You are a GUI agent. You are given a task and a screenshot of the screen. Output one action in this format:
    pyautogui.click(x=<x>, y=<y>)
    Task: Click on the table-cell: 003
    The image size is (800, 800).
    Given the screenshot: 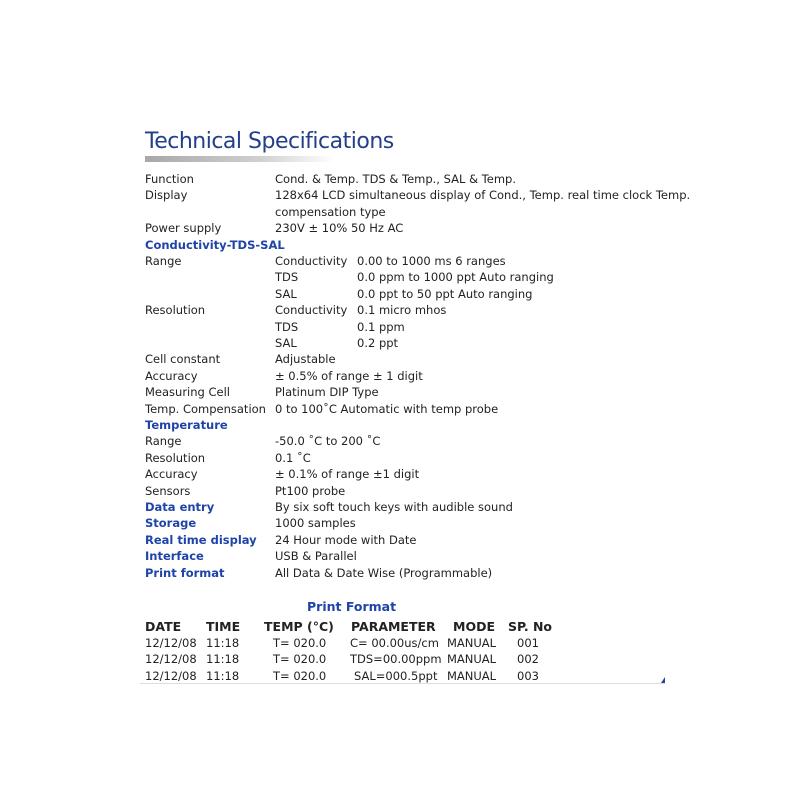 What is the action you would take?
    pyautogui.click(x=528, y=675)
    